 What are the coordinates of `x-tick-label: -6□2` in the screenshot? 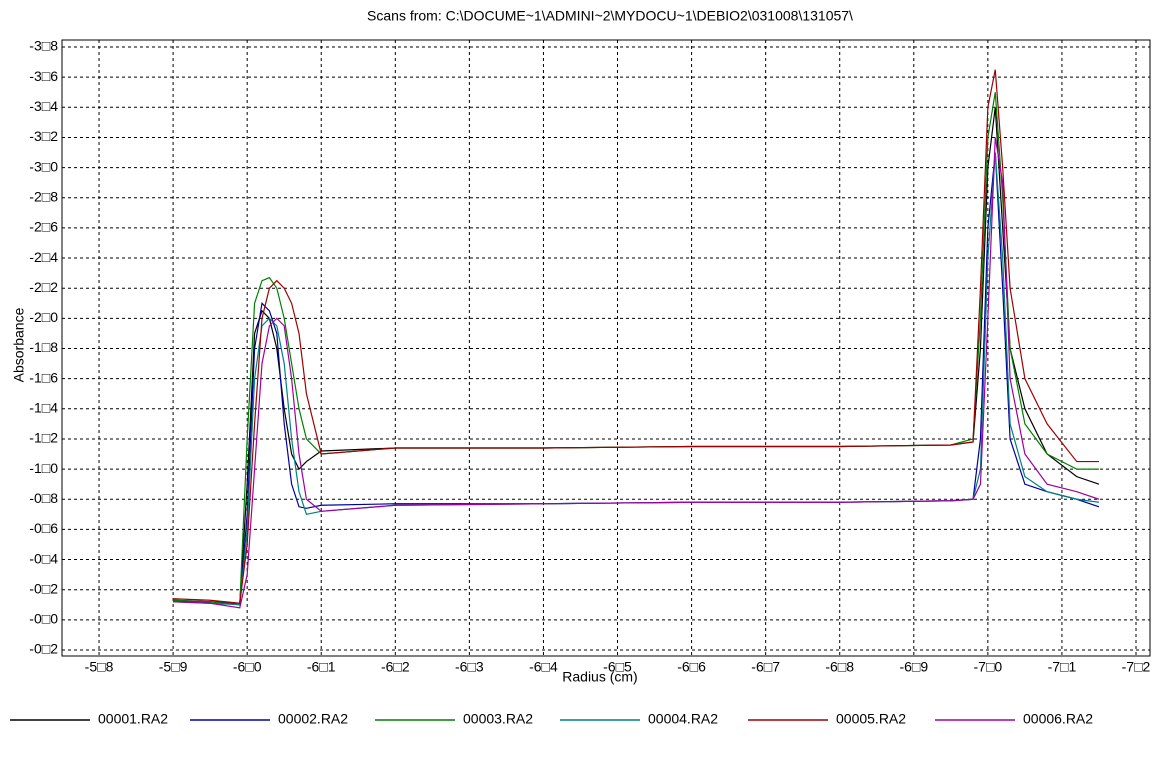 It's located at (395, 667).